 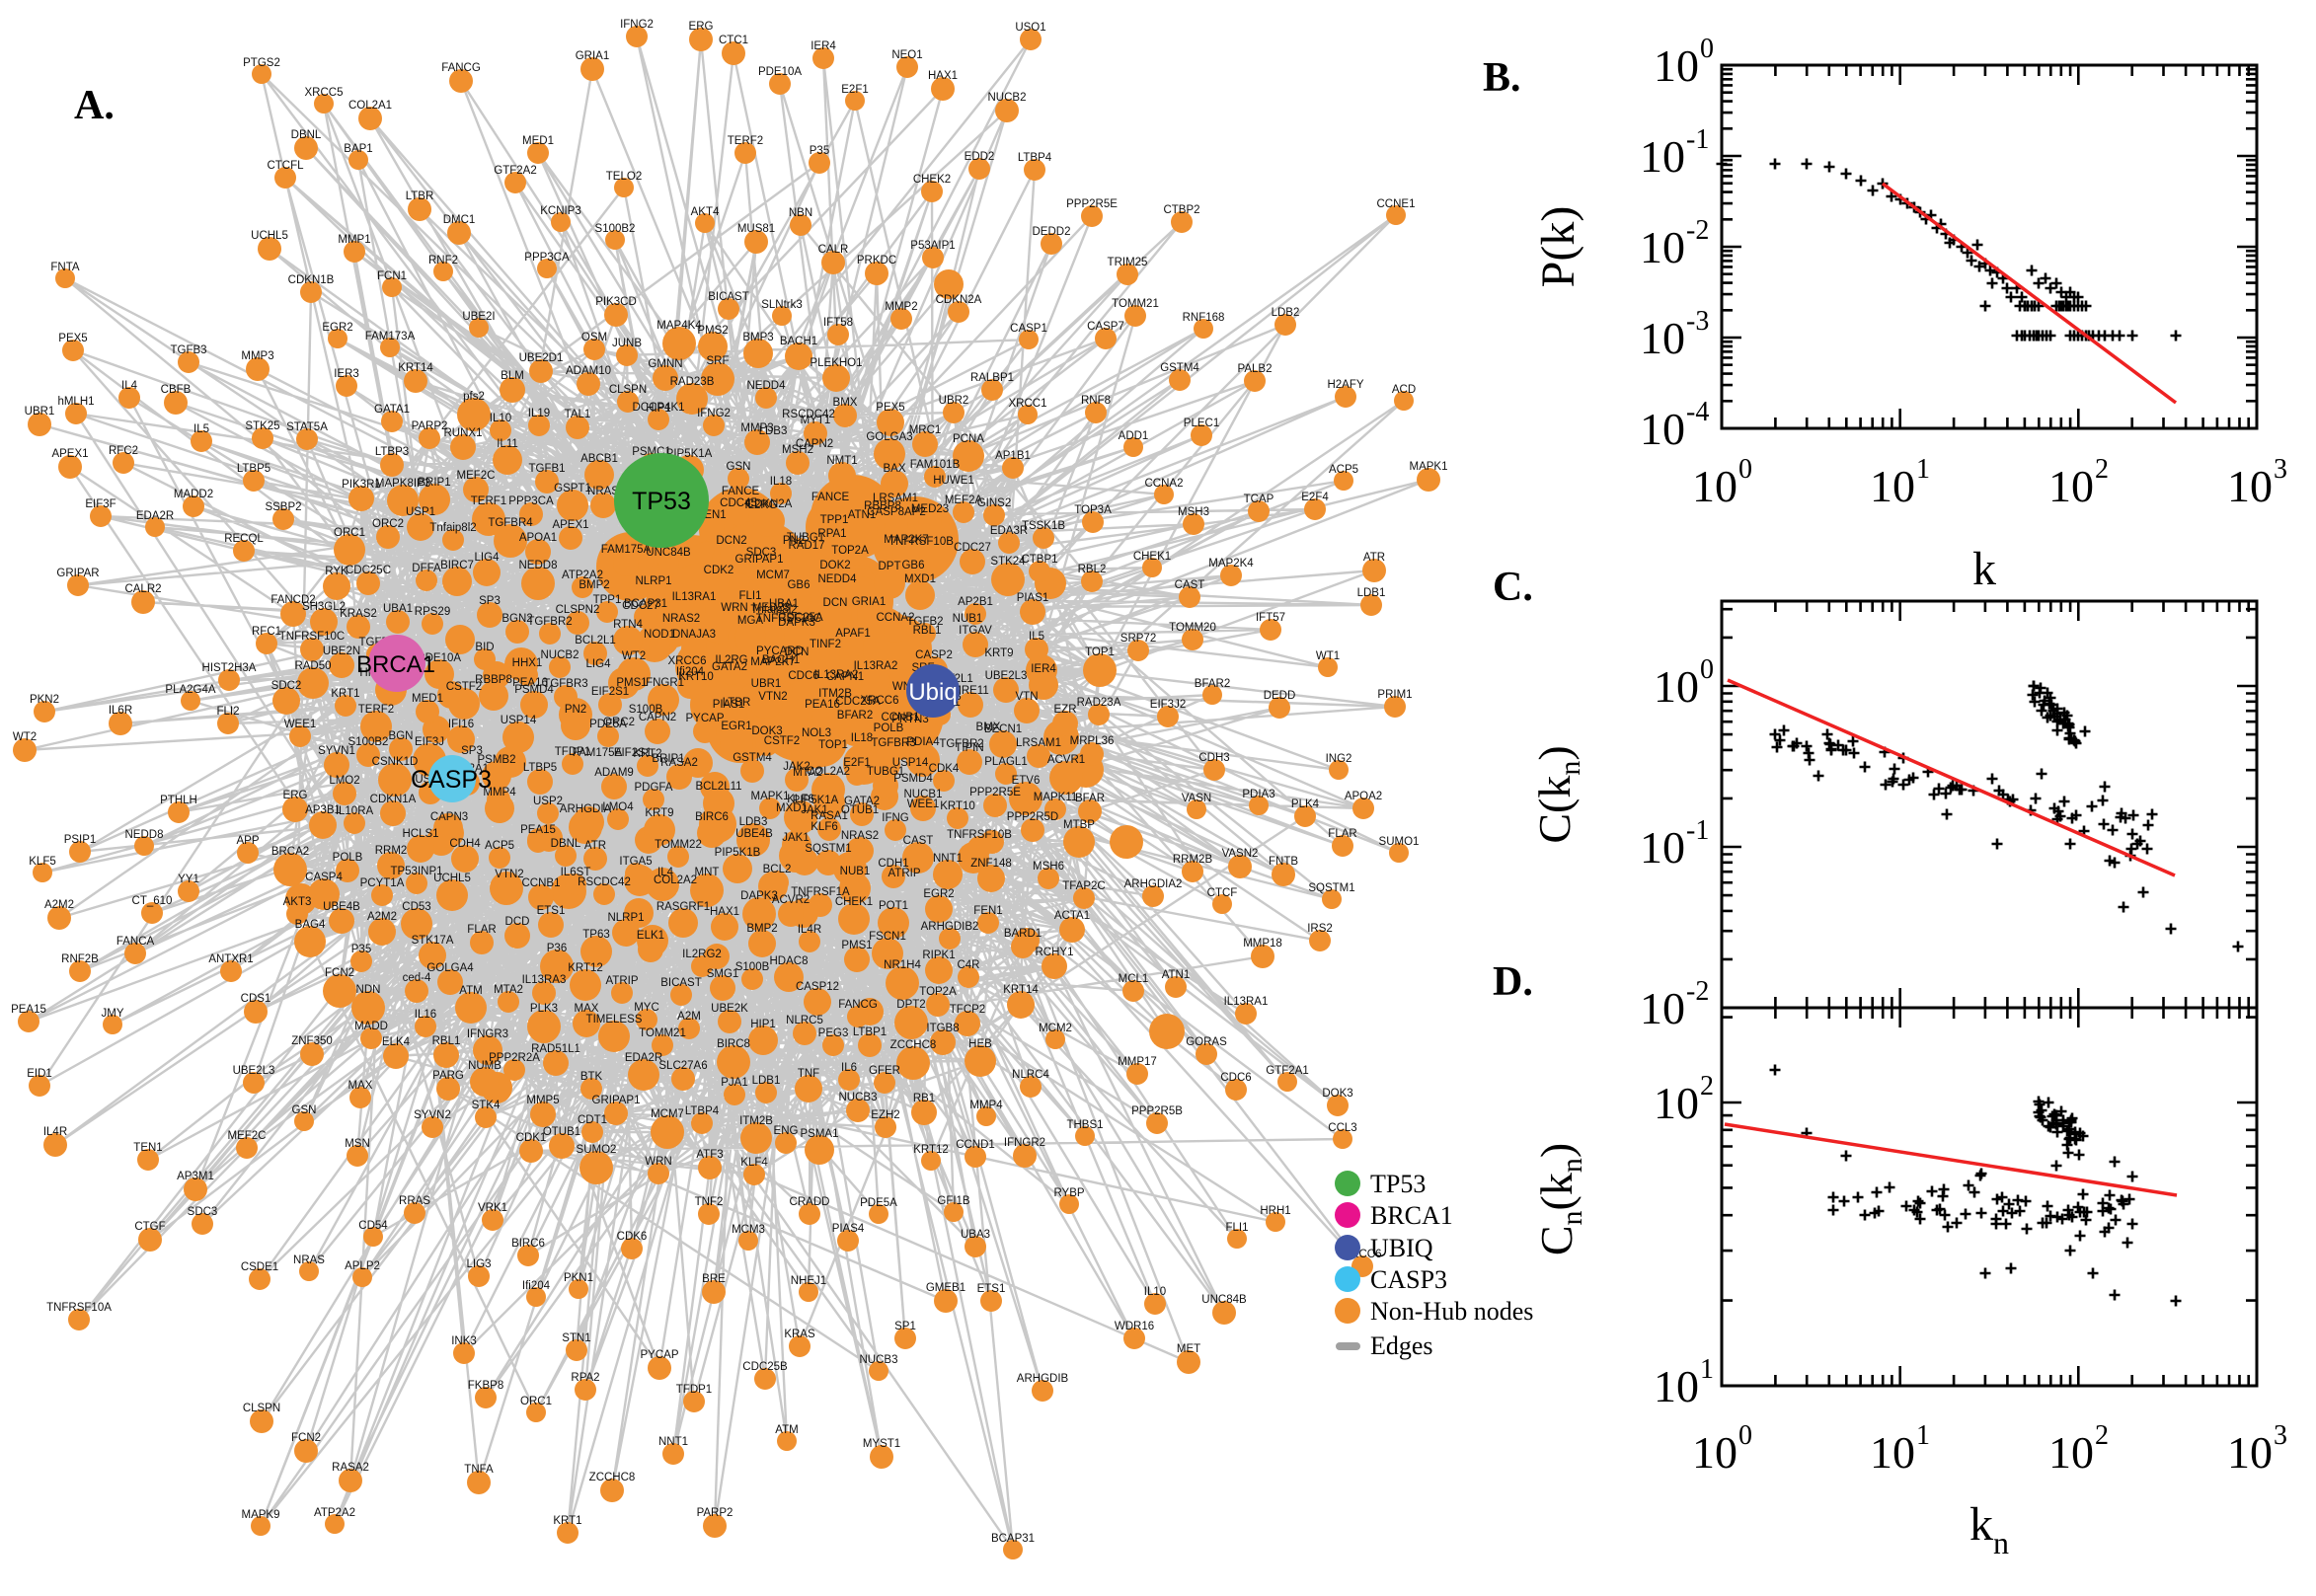 What do you see at coordinates (882, 506) in the screenshot?
I see `svg-text: RBBP8` at bounding box center [882, 506].